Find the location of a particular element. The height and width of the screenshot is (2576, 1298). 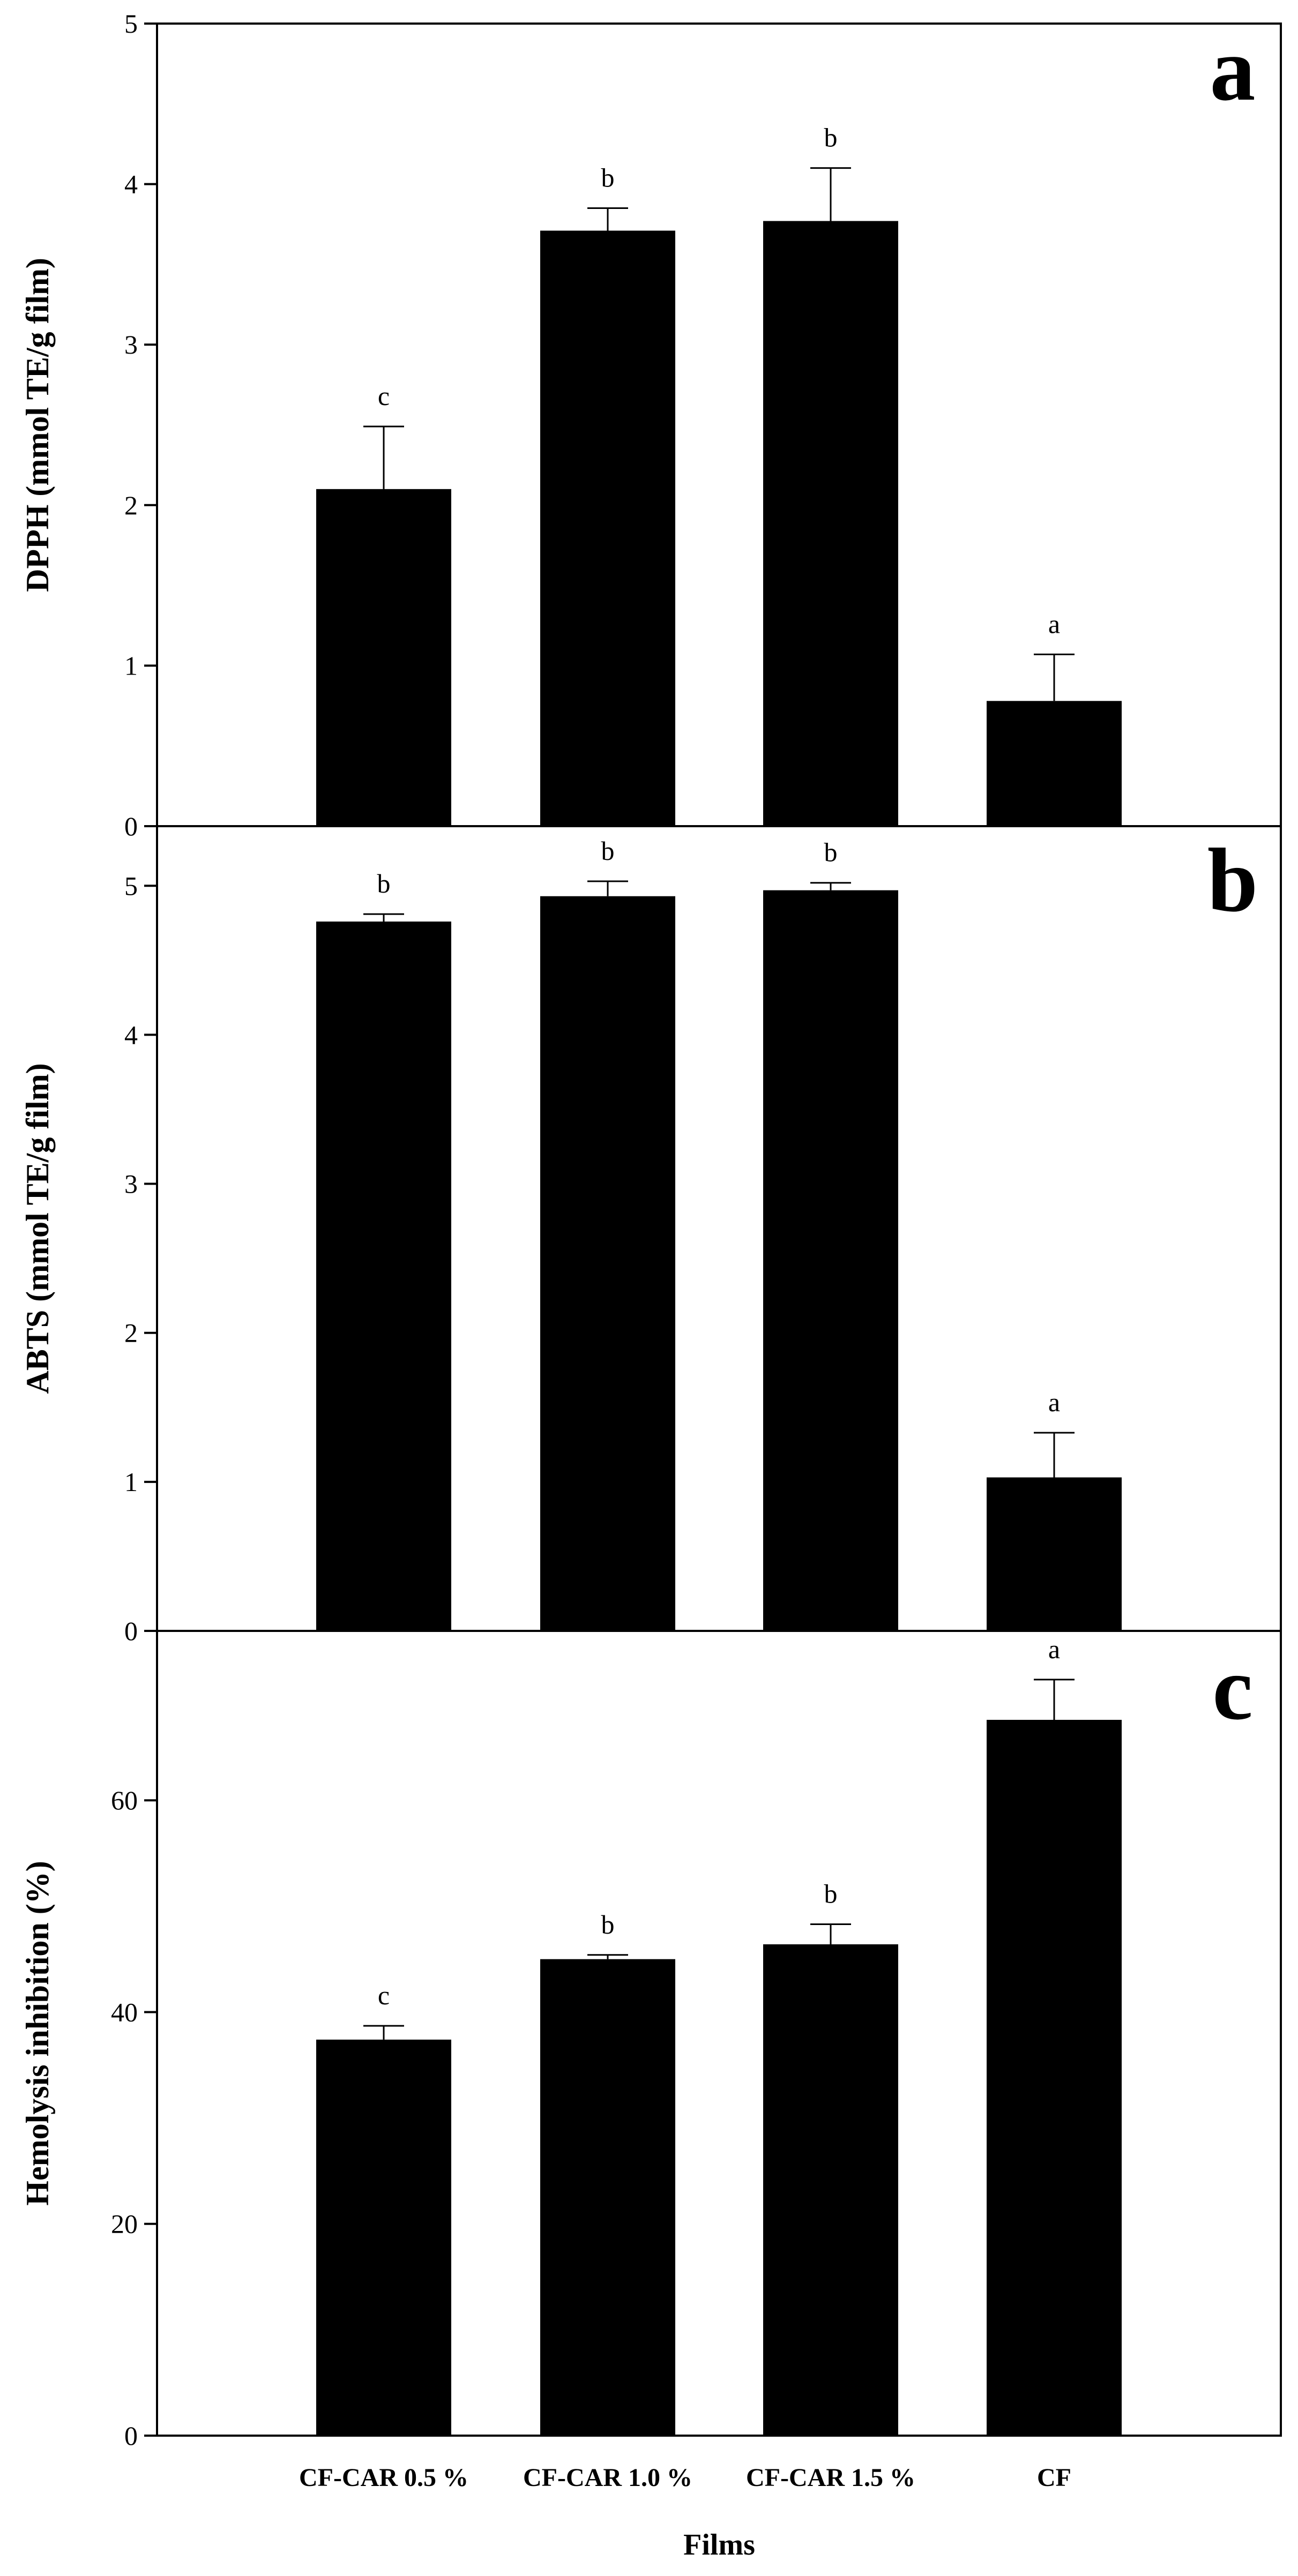

x-tick-label: CF-CAR 0.5 % is located at coordinates (383, 2477).